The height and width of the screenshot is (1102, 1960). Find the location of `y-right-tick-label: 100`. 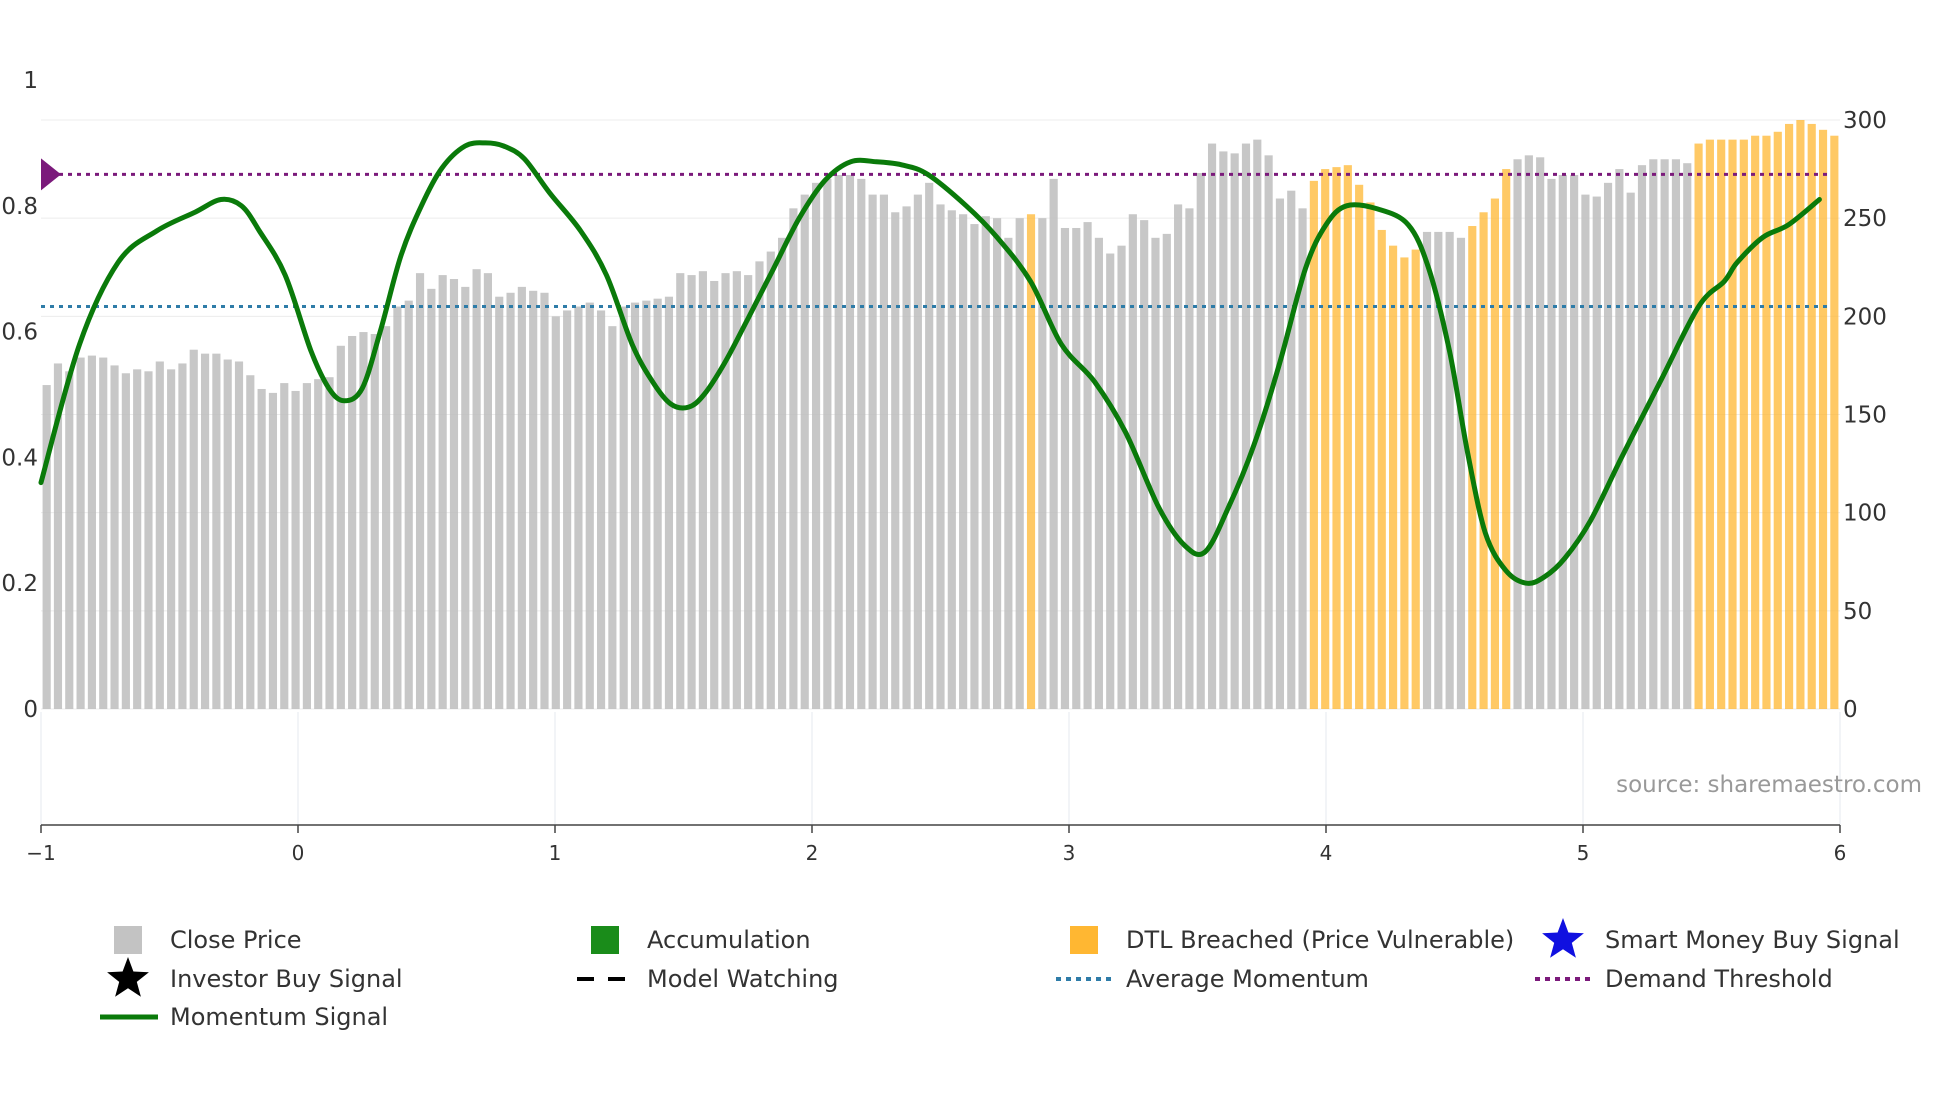

y-right-tick-label: 100 is located at coordinates (1865, 514).